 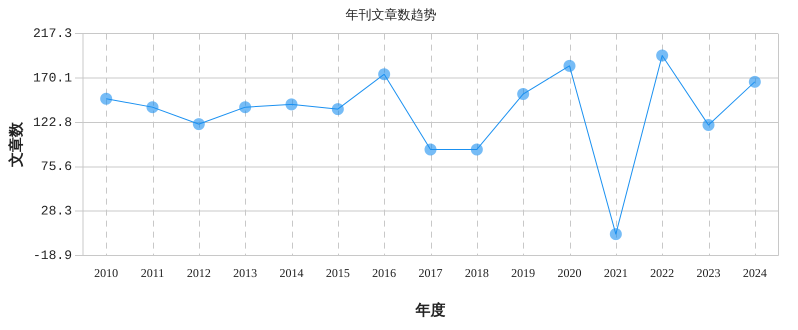 What do you see at coordinates (391, 14) in the screenshot?
I see `chart-title: 年刊文章数趋势` at bounding box center [391, 14].